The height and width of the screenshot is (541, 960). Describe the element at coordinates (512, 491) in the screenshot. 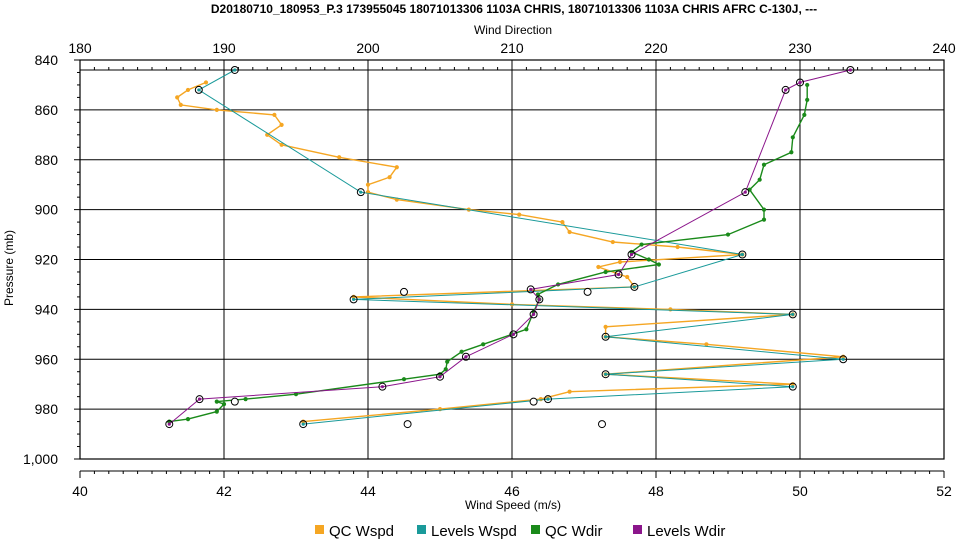

I see `bottom-tick-label: 46` at that location.